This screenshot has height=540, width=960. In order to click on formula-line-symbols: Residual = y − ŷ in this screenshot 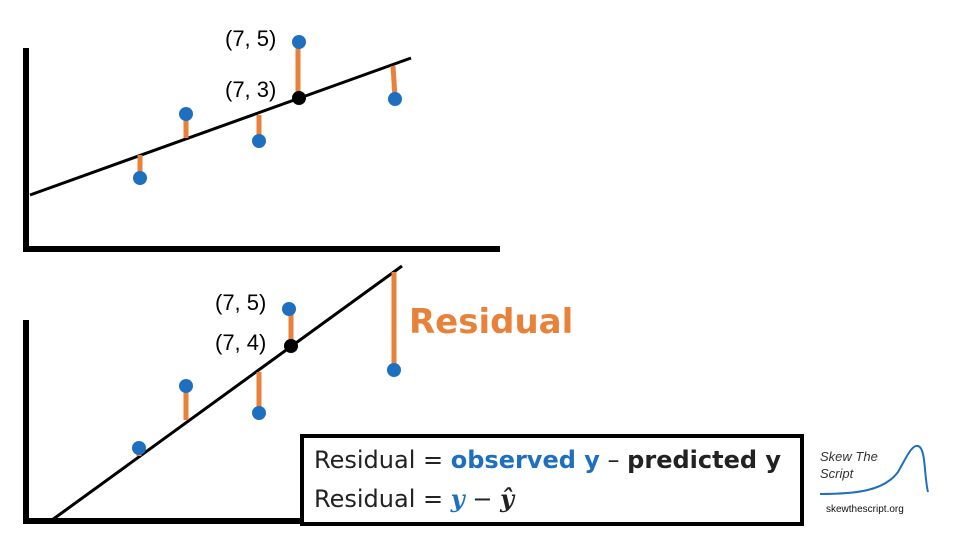, I will do `click(414, 498)`.